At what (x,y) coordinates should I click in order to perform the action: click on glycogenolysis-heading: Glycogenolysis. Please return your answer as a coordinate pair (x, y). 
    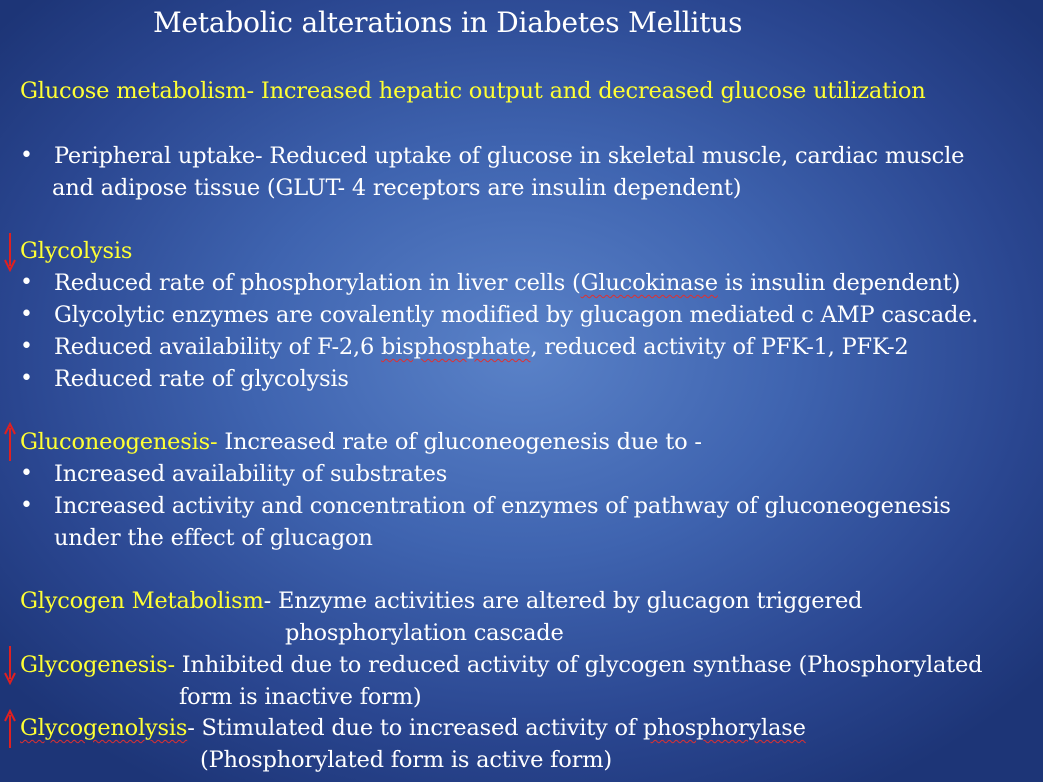
    Looking at the image, I should click on (104, 728).